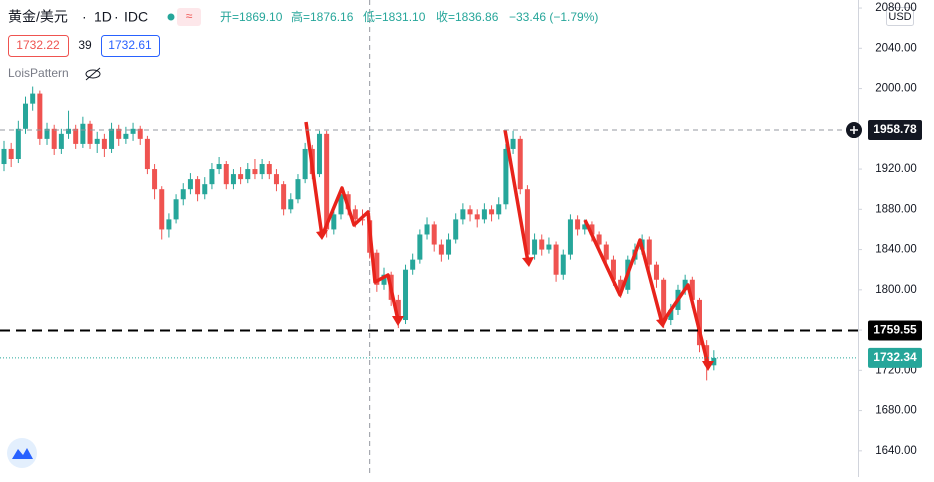 The height and width of the screenshot is (482, 934). I want to click on ask: 1732.61, so click(130, 45).